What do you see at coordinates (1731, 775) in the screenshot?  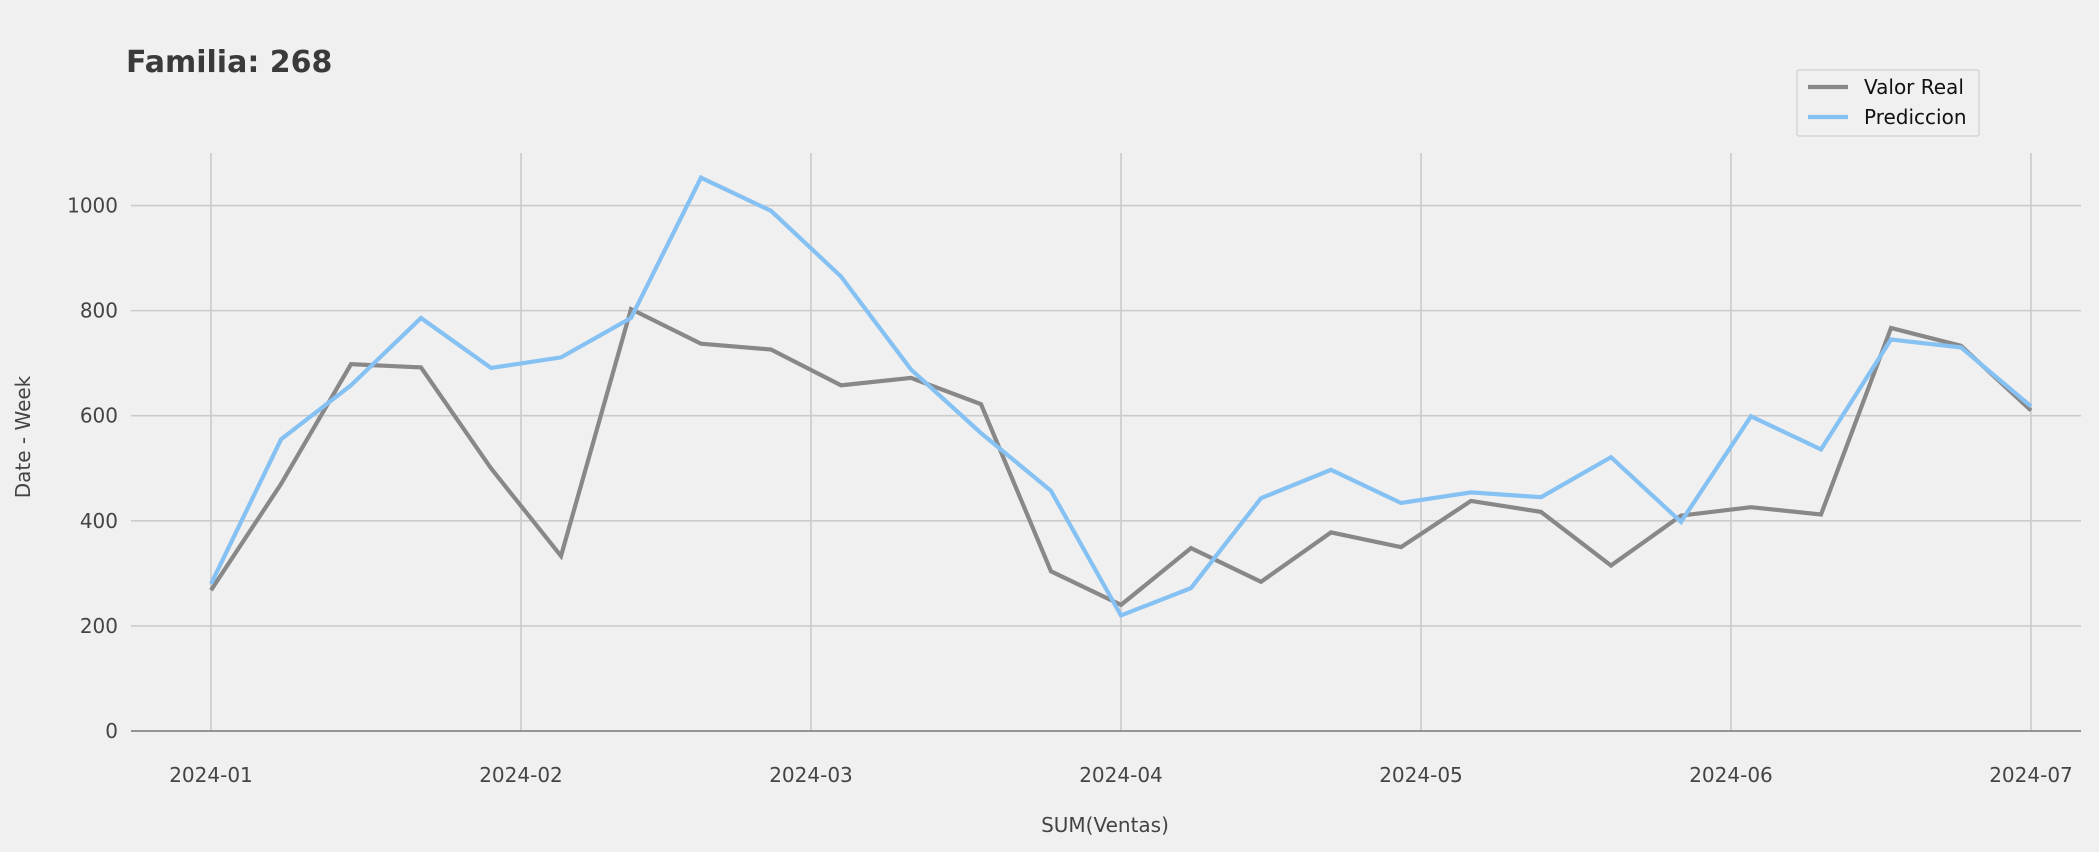 I see `x-tick-label: 2024-06` at bounding box center [1731, 775].